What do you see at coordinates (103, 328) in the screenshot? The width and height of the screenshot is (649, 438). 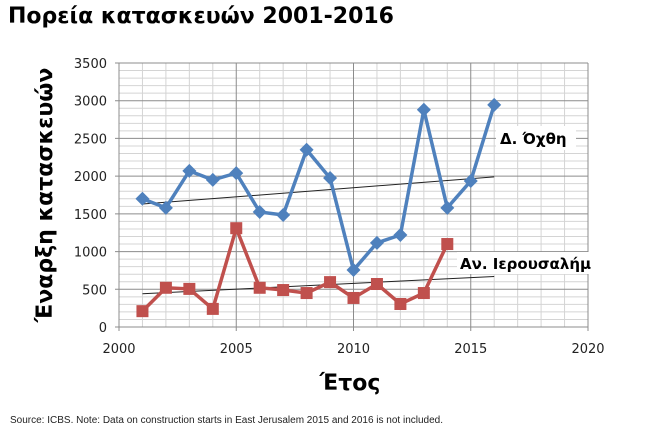 I see `y-tick-label: 0` at bounding box center [103, 328].